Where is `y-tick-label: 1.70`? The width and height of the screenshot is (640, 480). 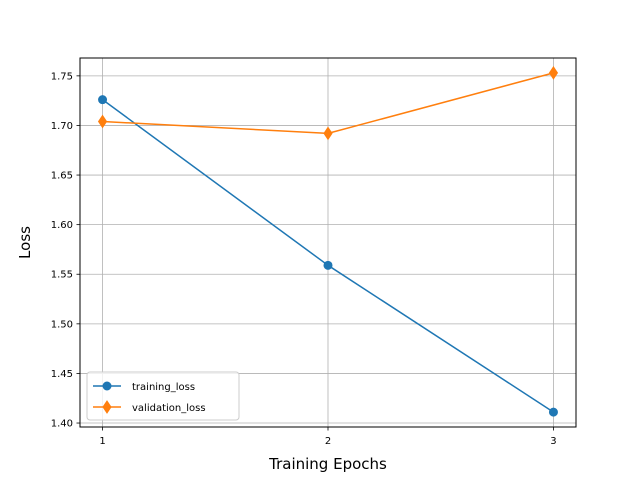
y-tick-label: 1.70 is located at coordinates (62, 126).